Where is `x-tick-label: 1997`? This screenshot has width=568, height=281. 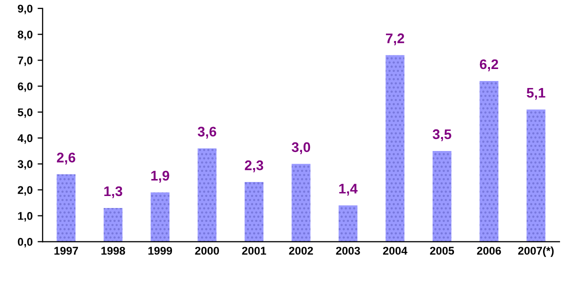
x-tick-label: 1997 is located at coordinates (66, 250).